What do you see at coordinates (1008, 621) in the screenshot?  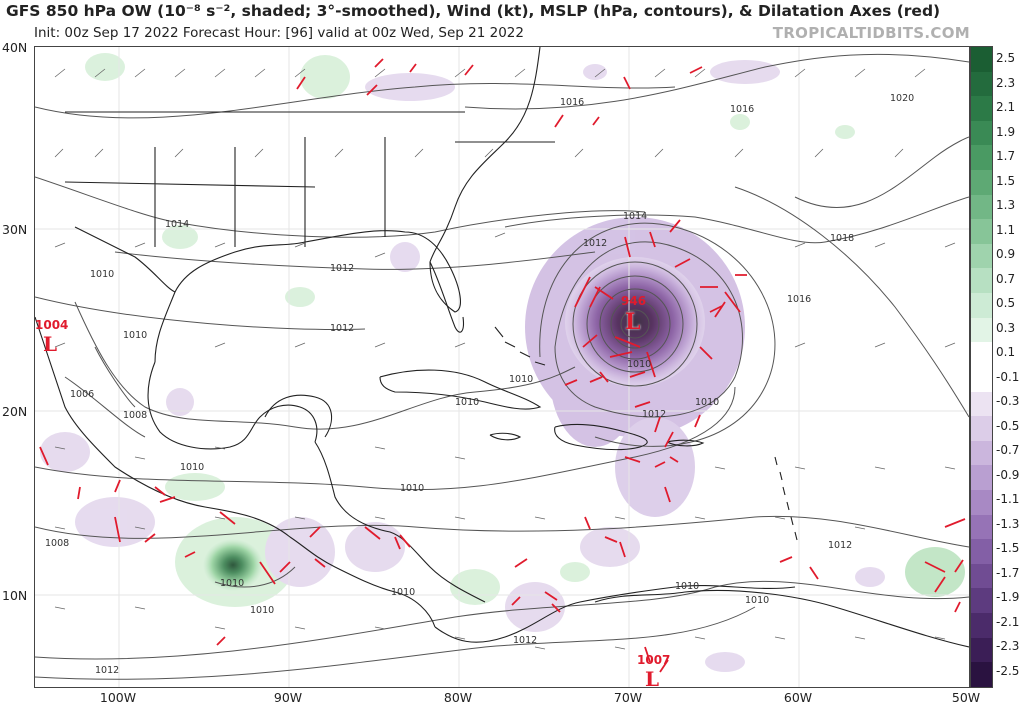 I see `colorbar-tick-label: -2.1` at bounding box center [1008, 621].